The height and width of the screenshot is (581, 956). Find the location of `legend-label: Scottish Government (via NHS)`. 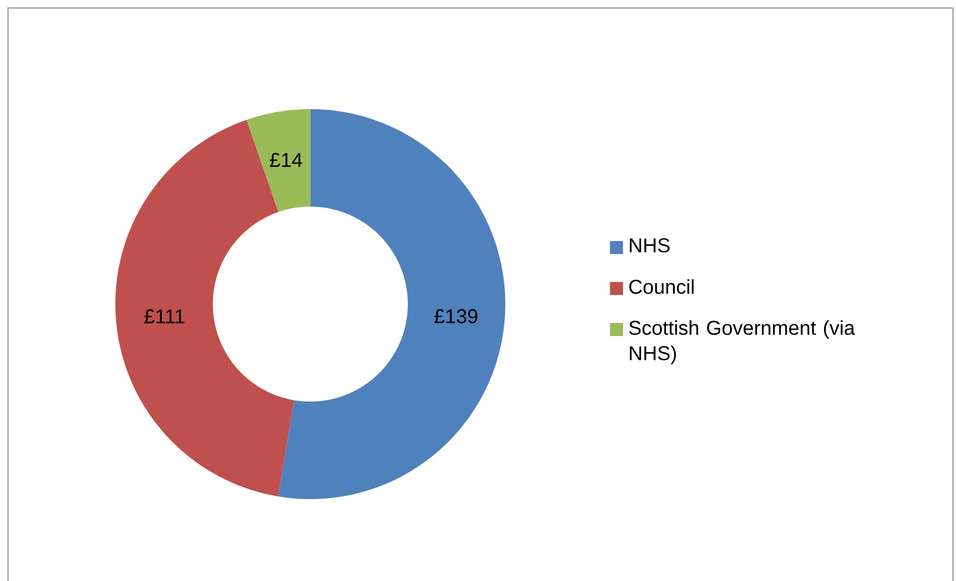

legend-label: Scottish Government (via NHS) is located at coordinates (742, 342).